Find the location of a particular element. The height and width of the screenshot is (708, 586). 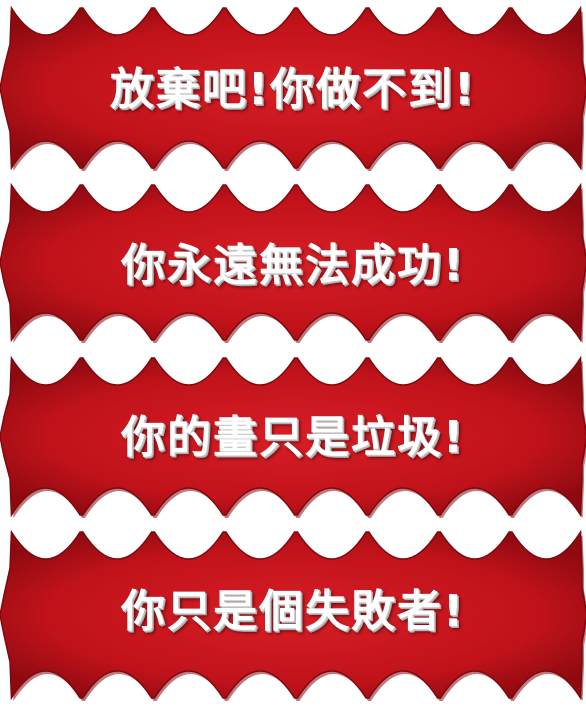

banner-text-4: 你只是個失敗者! is located at coordinates (293, 611).